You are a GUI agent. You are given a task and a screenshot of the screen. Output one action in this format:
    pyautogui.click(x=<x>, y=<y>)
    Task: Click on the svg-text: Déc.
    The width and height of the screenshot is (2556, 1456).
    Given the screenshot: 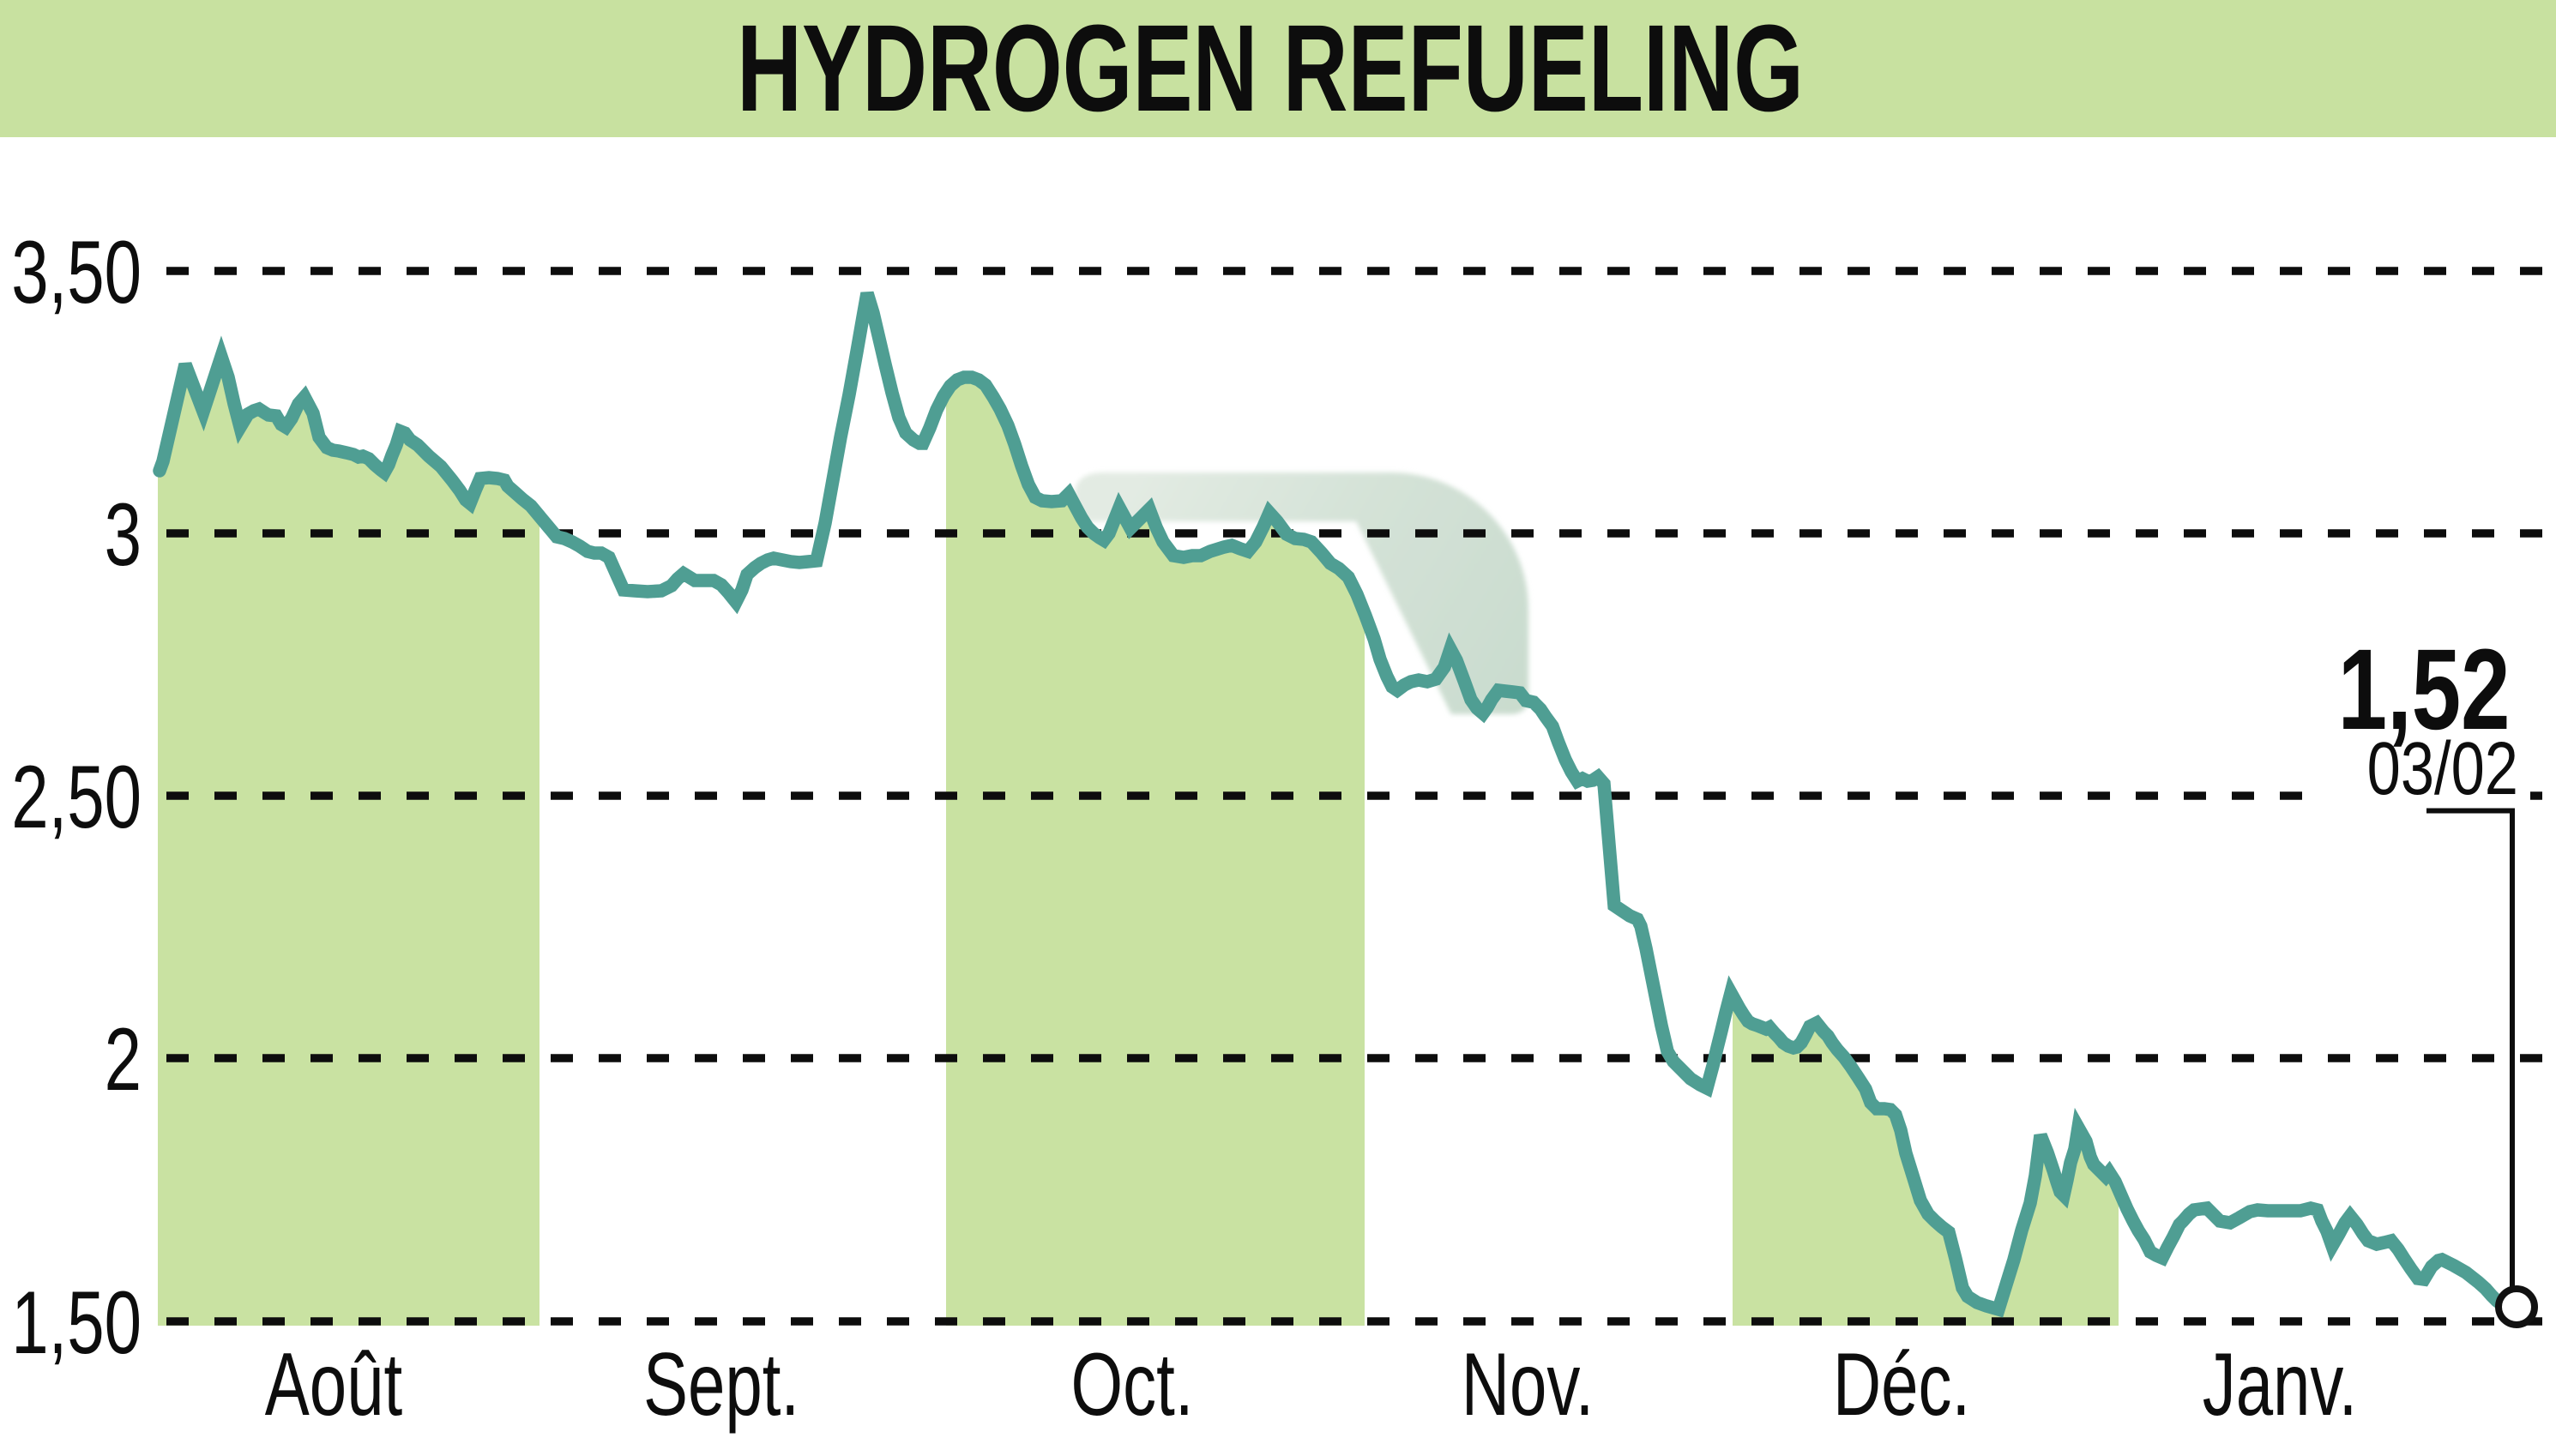 What is the action you would take?
    pyautogui.click(x=1901, y=1384)
    